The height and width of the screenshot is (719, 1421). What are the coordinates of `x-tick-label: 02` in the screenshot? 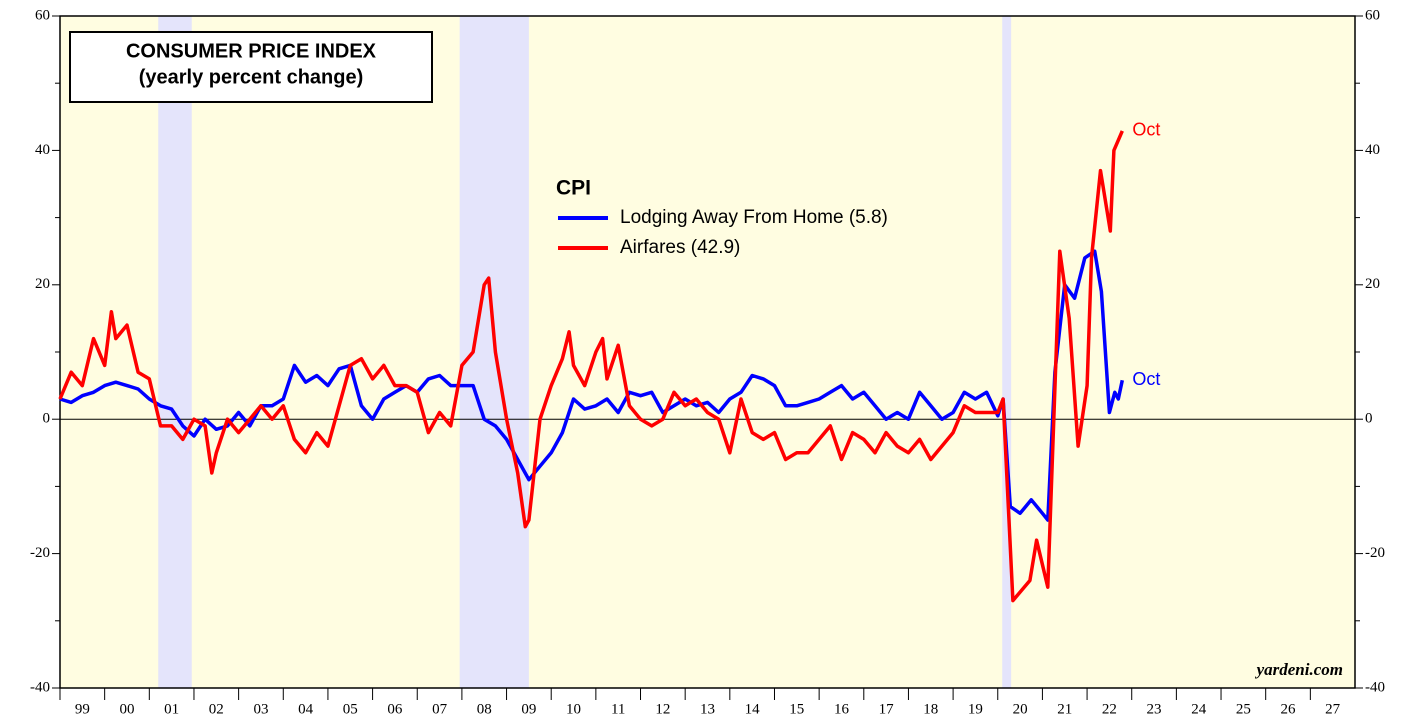 It's located at (216, 709).